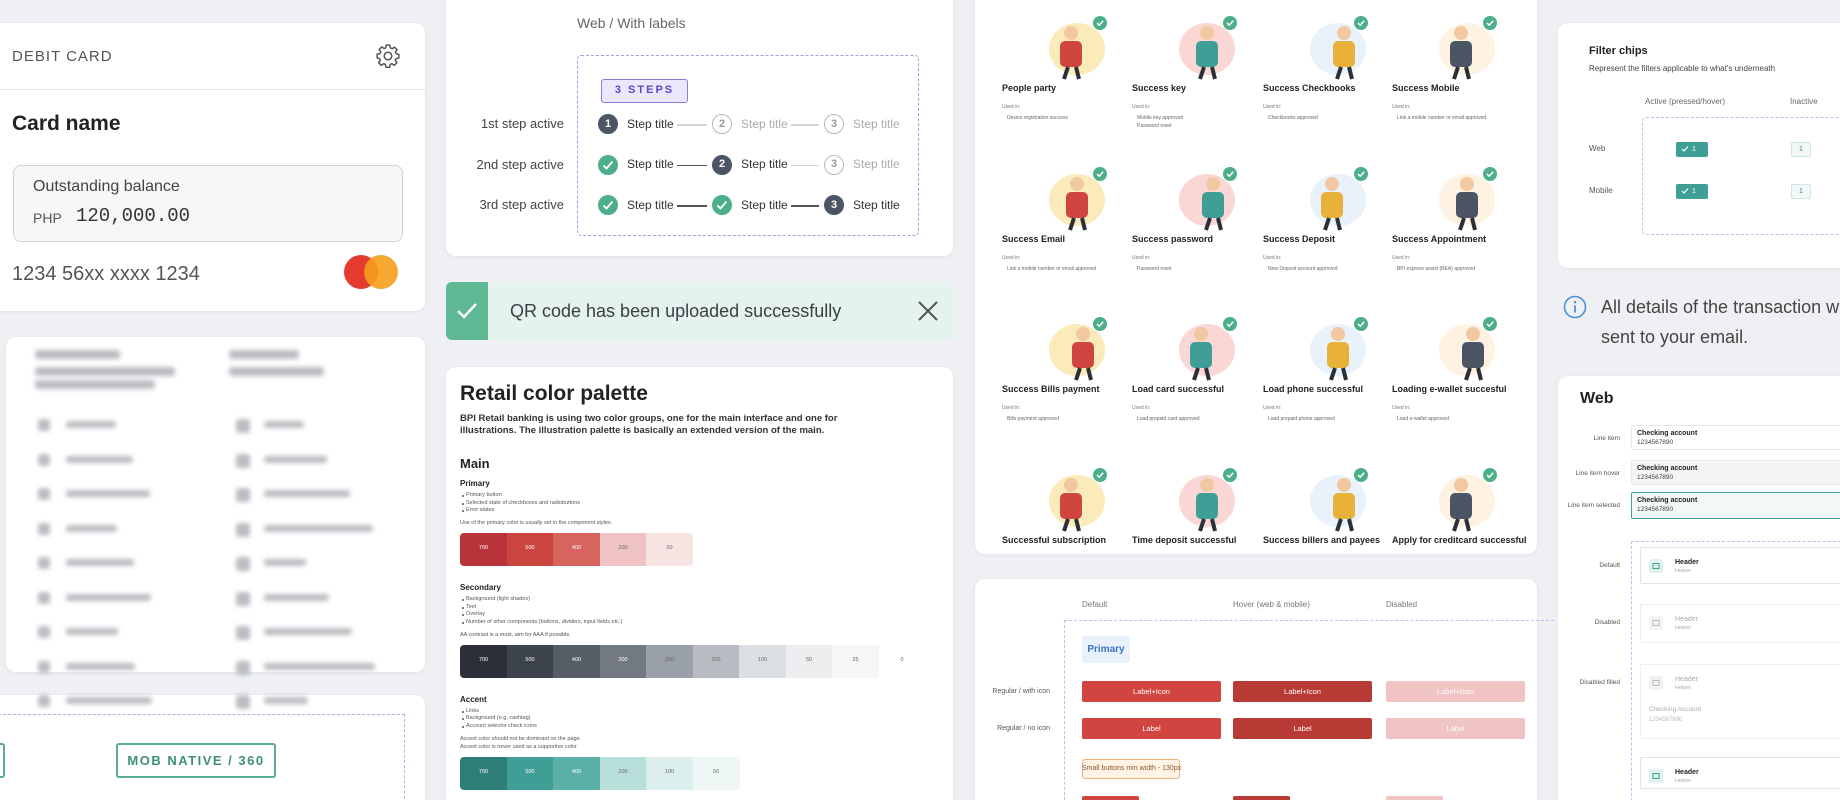  What do you see at coordinates (1313, 389) in the screenshot?
I see `illustration-name: Load phone successful` at bounding box center [1313, 389].